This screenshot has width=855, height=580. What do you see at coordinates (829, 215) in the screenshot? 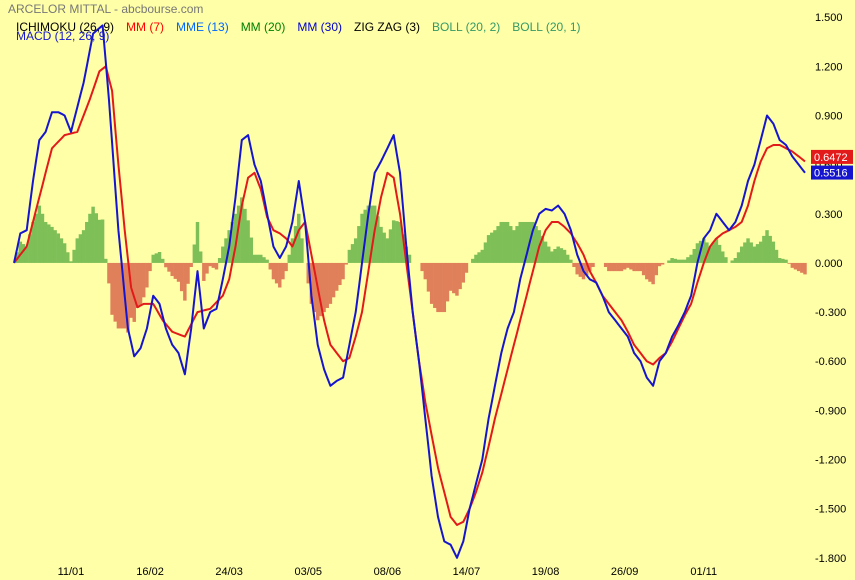
I see `y-tick-label: 0.300` at bounding box center [829, 215].